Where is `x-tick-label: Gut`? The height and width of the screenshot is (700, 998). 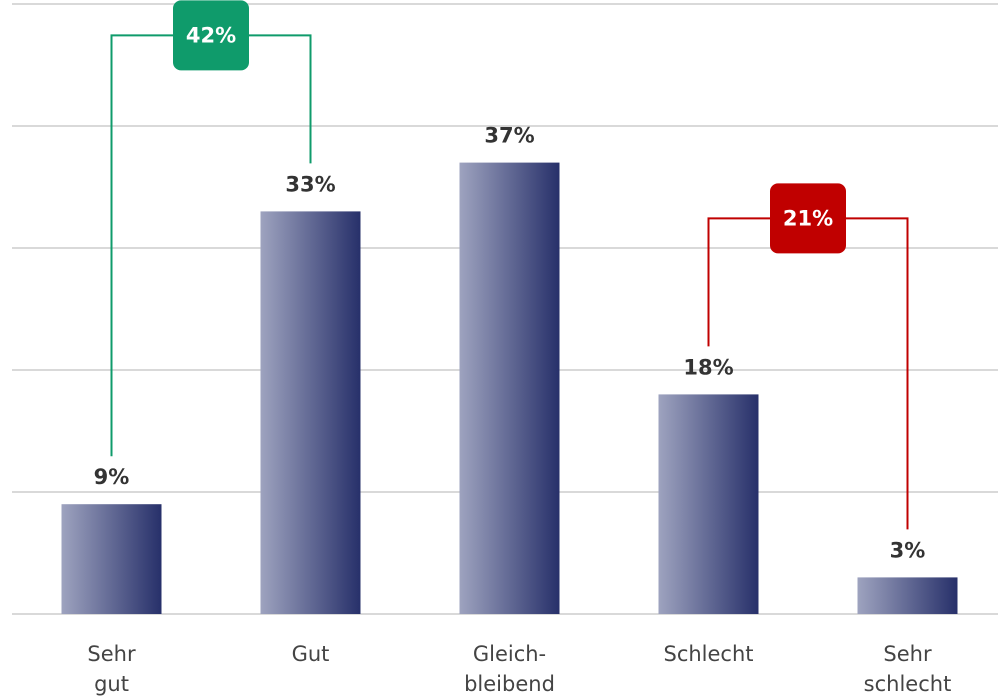
x-tick-label: Gut is located at coordinates (311, 654).